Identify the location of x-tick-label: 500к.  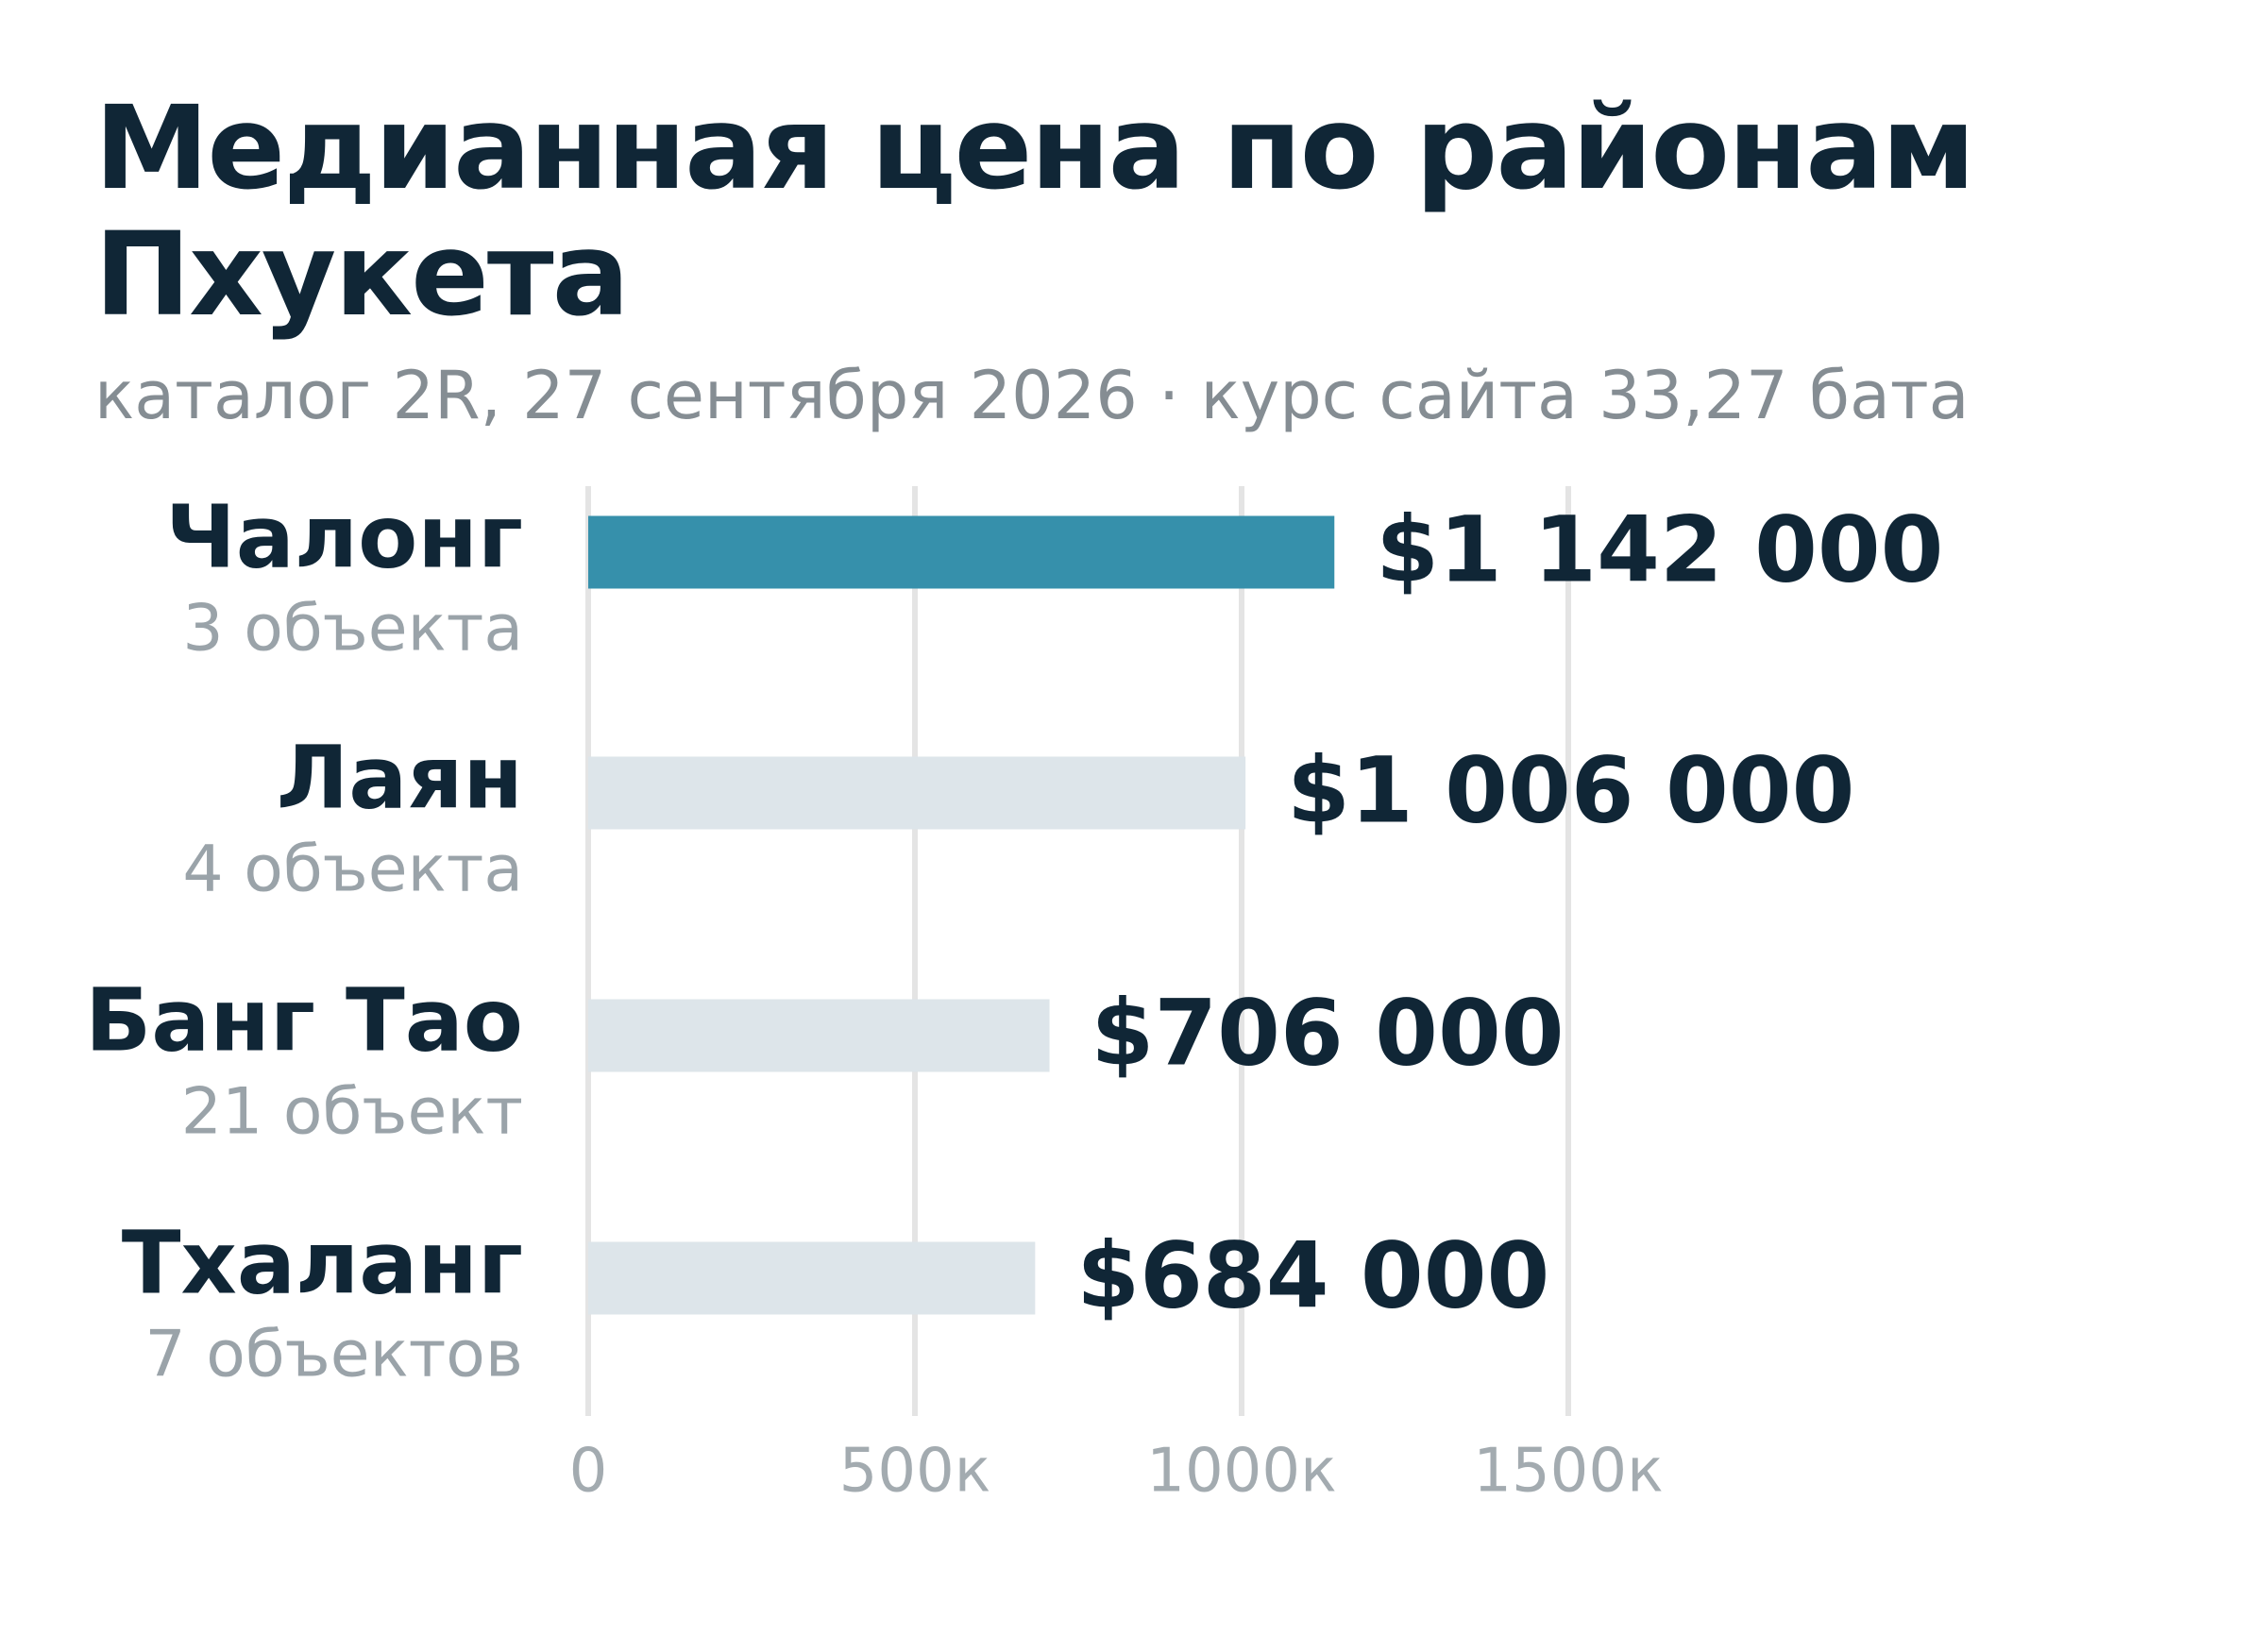
(915, 1472).